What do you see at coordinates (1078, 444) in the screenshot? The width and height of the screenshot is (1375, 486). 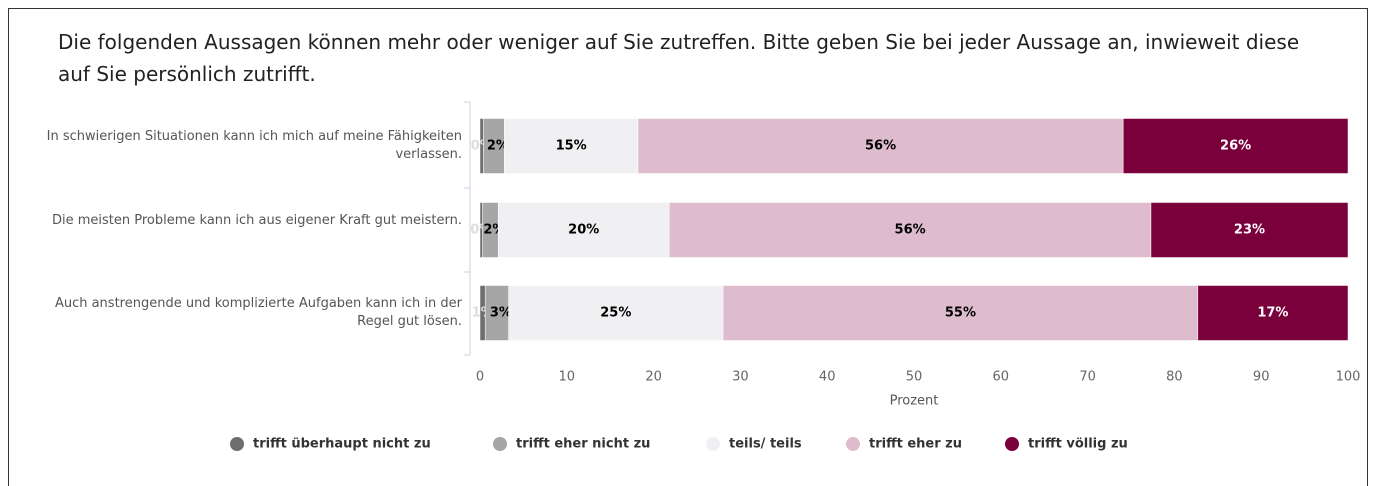 I see `legend-label: trifft völlig zu` at bounding box center [1078, 444].